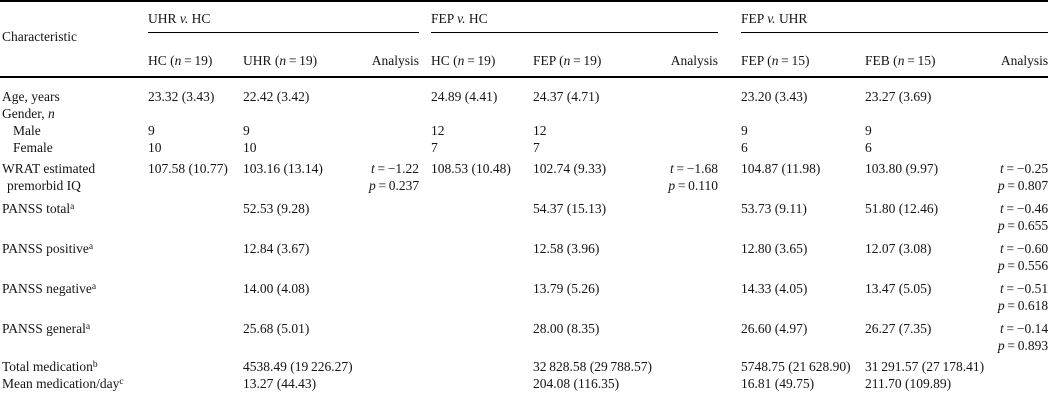 Image resolution: width=1048 pixels, height=403 pixels. What do you see at coordinates (566, 248) in the screenshot?
I see `table-cell: 12.58 (3.96)` at bounding box center [566, 248].